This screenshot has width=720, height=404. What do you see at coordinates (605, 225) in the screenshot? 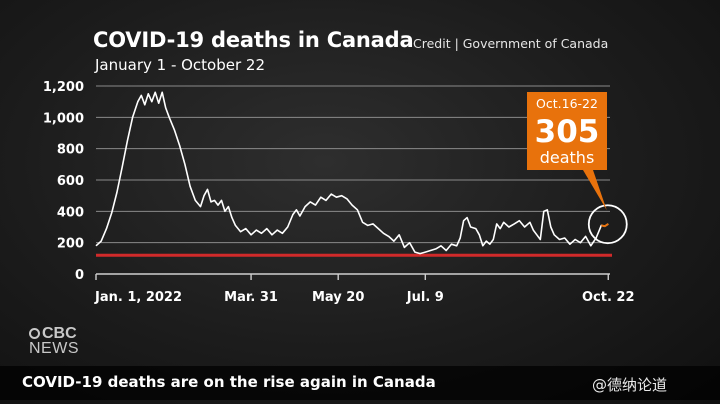
I see `highlight-segment` at bounding box center [605, 225].